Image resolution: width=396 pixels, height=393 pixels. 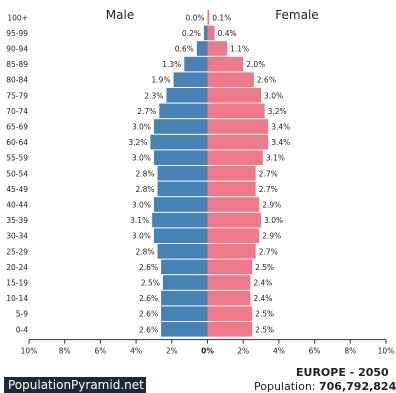 I want to click on x-axis: 10% 8% 6% 4% 2% 0% 2% 4% 6% 8% 10%, so click(x=208, y=347).